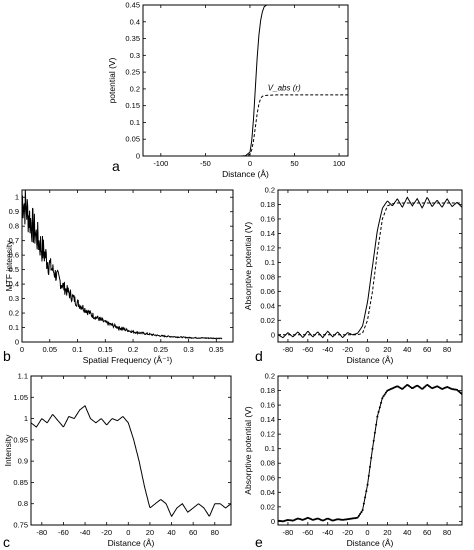 The width and height of the screenshot is (474, 550). Describe the element at coordinates (77, 349) in the screenshot. I see `x-tick-label: 0.1` at that location.